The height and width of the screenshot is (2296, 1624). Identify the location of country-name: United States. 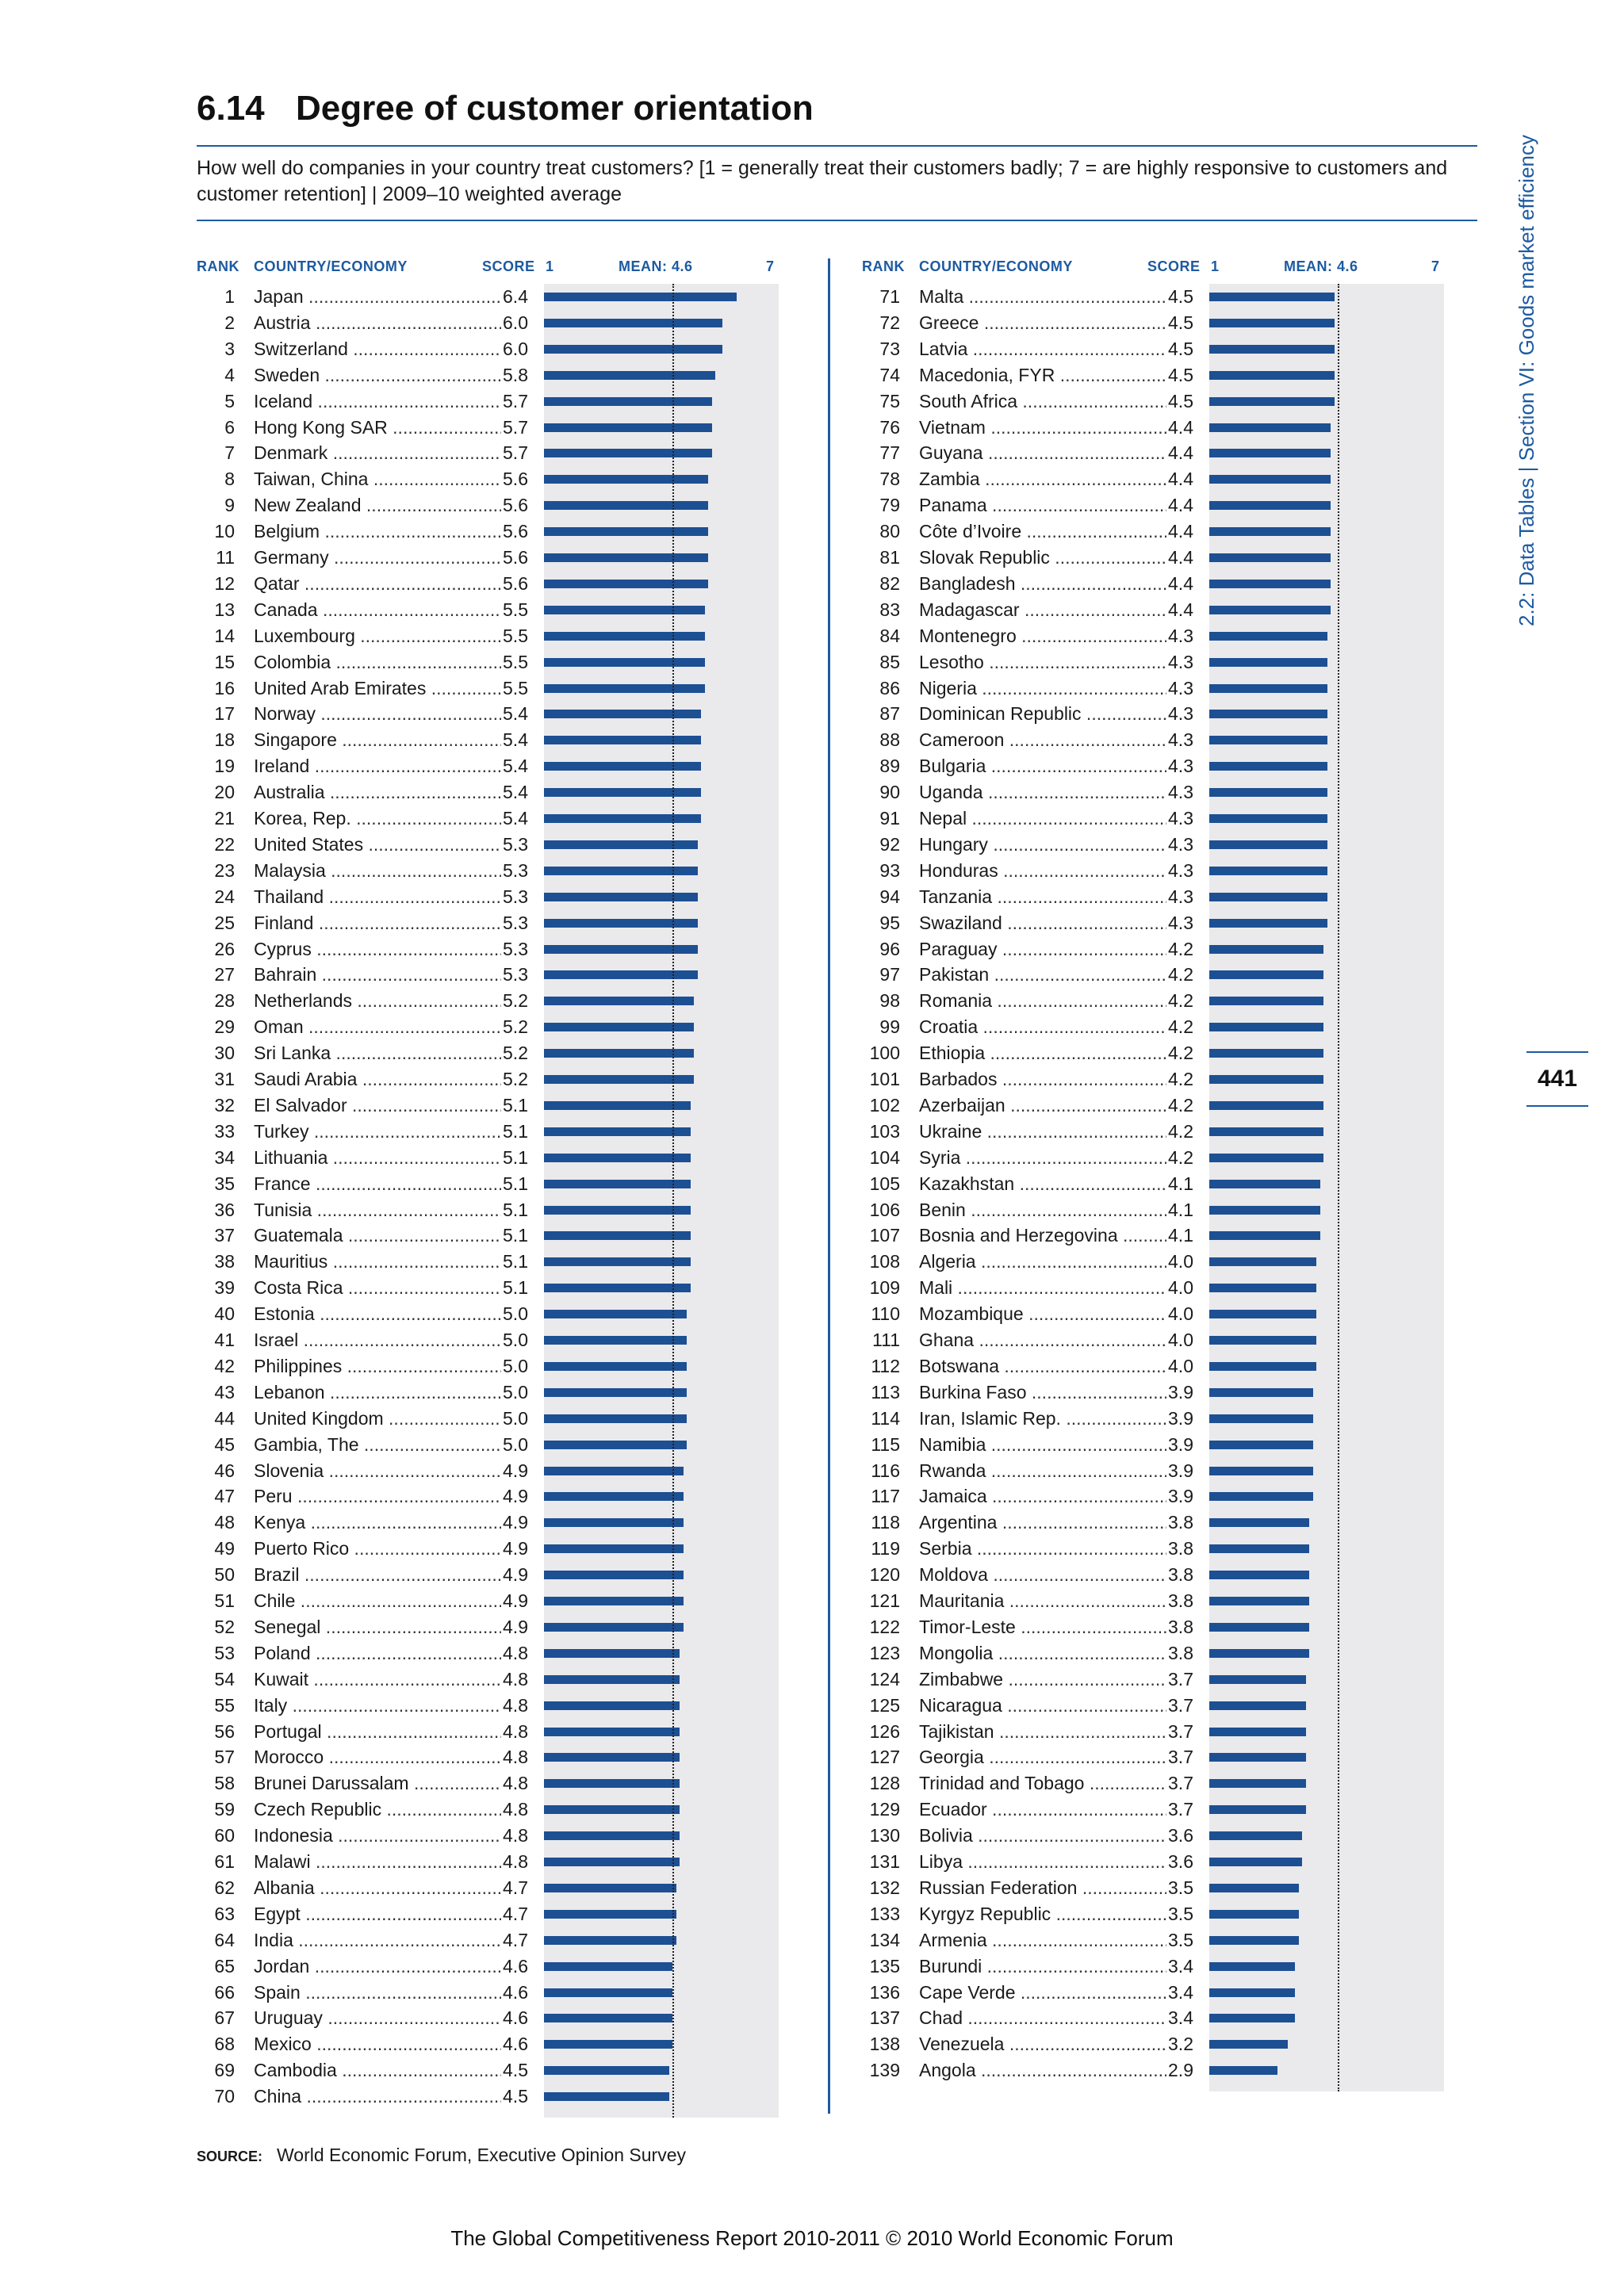
(391, 844).